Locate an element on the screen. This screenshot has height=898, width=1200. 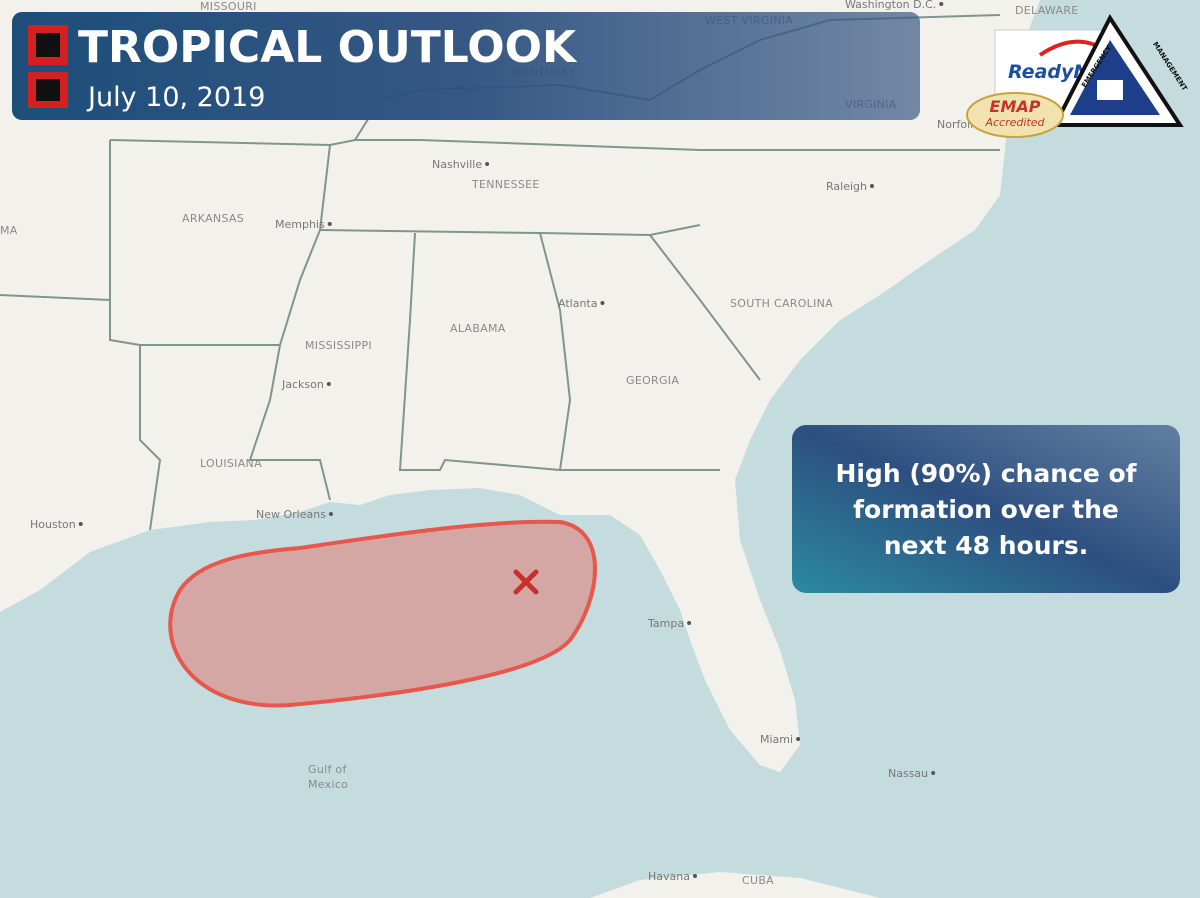
map-label: Jackson is located at coordinates (302, 384).